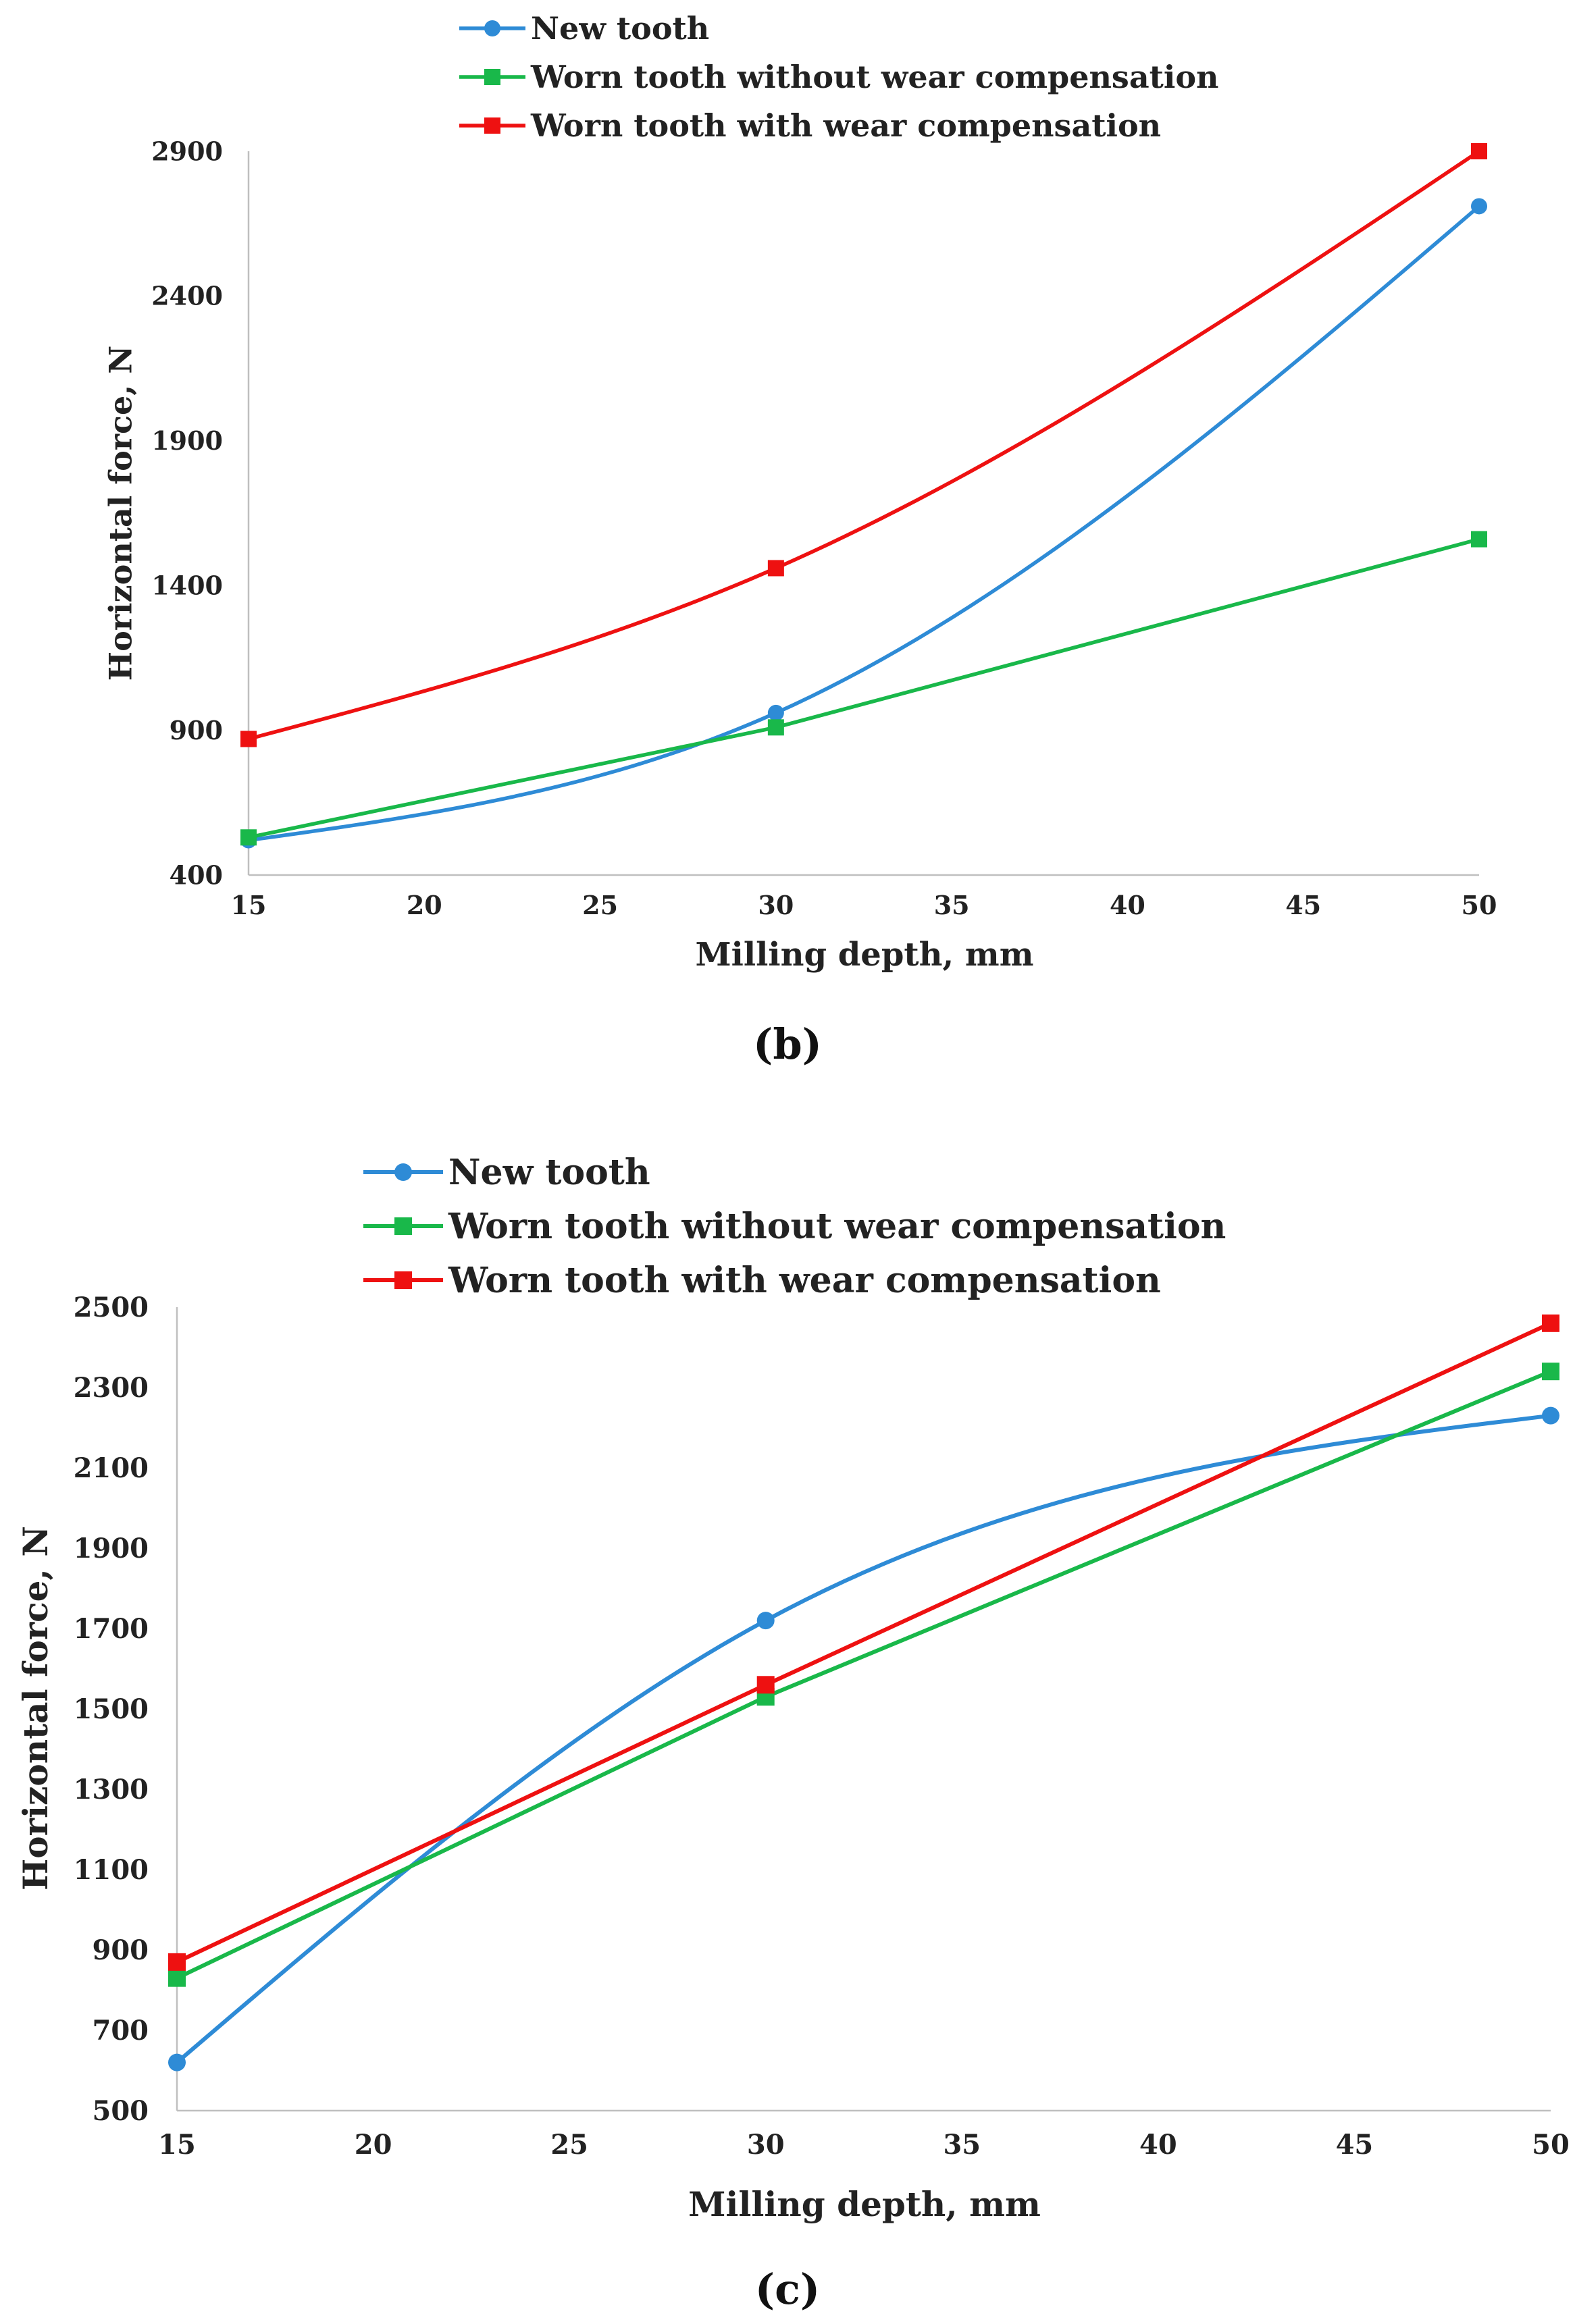  What do you see at coordinates (187, 586) in the screenshot?
I see `y-tick-label: 1400` at bounding box center [187, 586].